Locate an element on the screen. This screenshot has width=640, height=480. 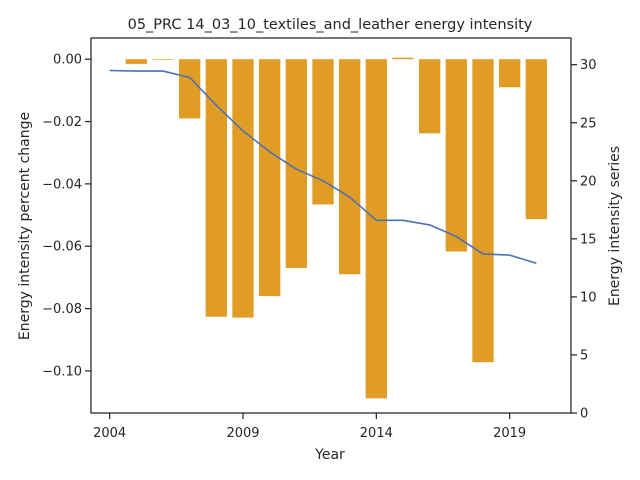
y-tick-label: −0.02 is located at coordinates (62, 122).